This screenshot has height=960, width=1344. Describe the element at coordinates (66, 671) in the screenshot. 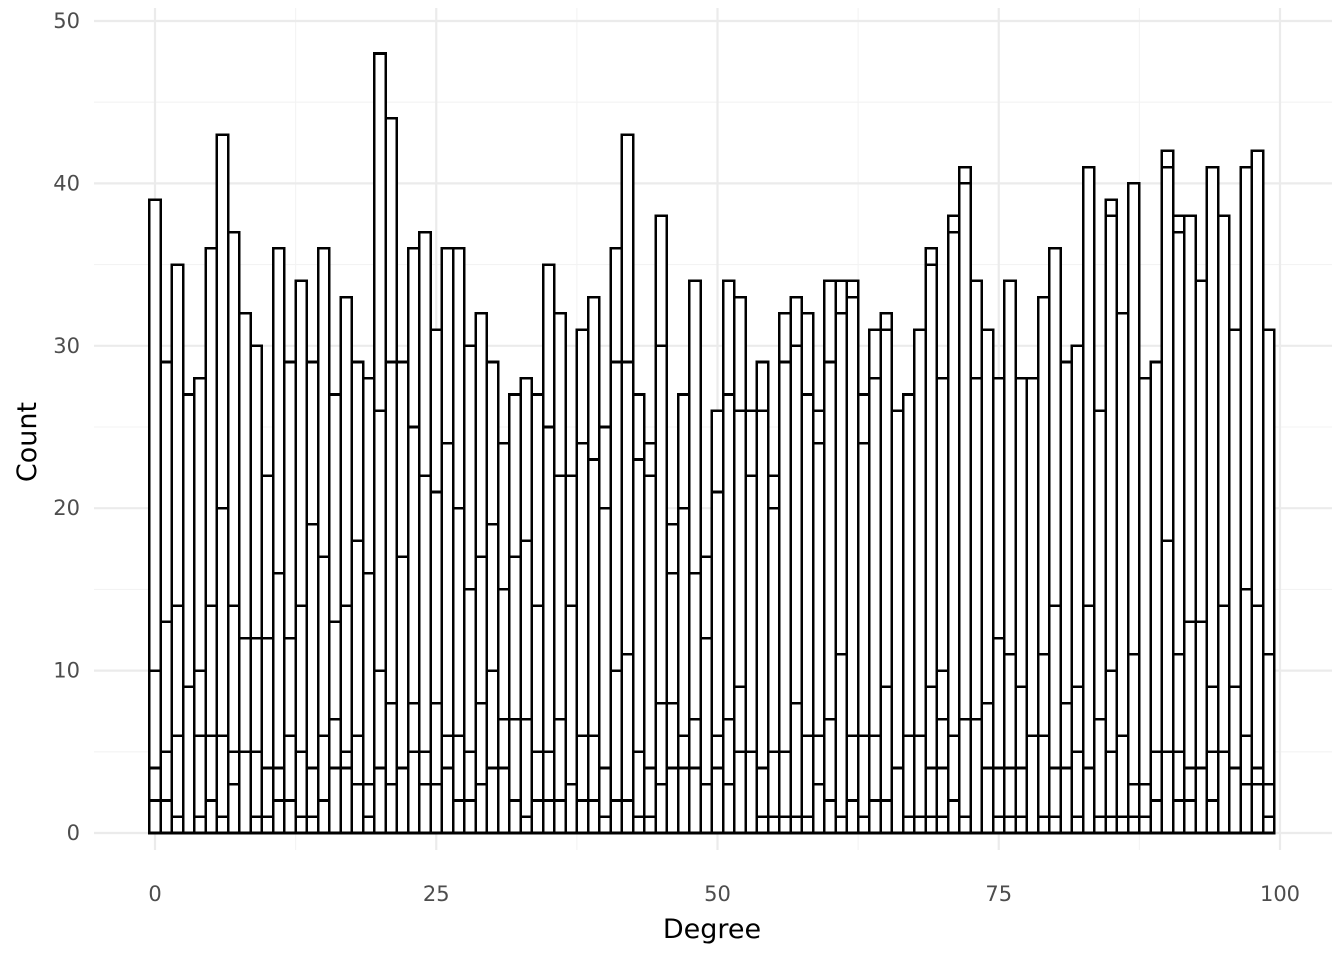

I see `y-tick-label: 10` at that location.